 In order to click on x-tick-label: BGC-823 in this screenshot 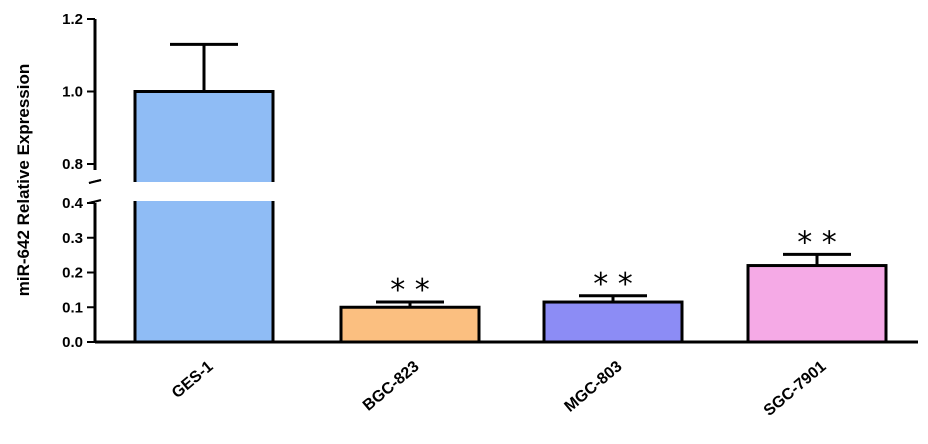, I will do `click(391, 386)`.